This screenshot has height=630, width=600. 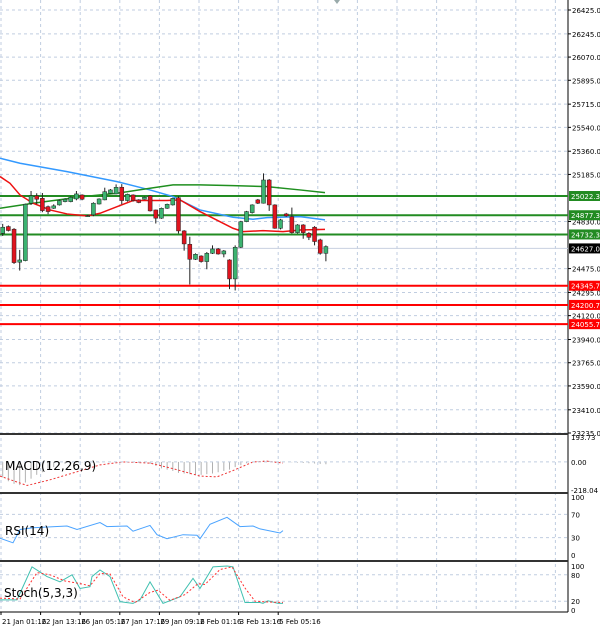 What do you see at coordinates (64, 622) in the screenshot?
I see `time-tick-label: 22 Jan 13:16` at bounding box center [64, 622].